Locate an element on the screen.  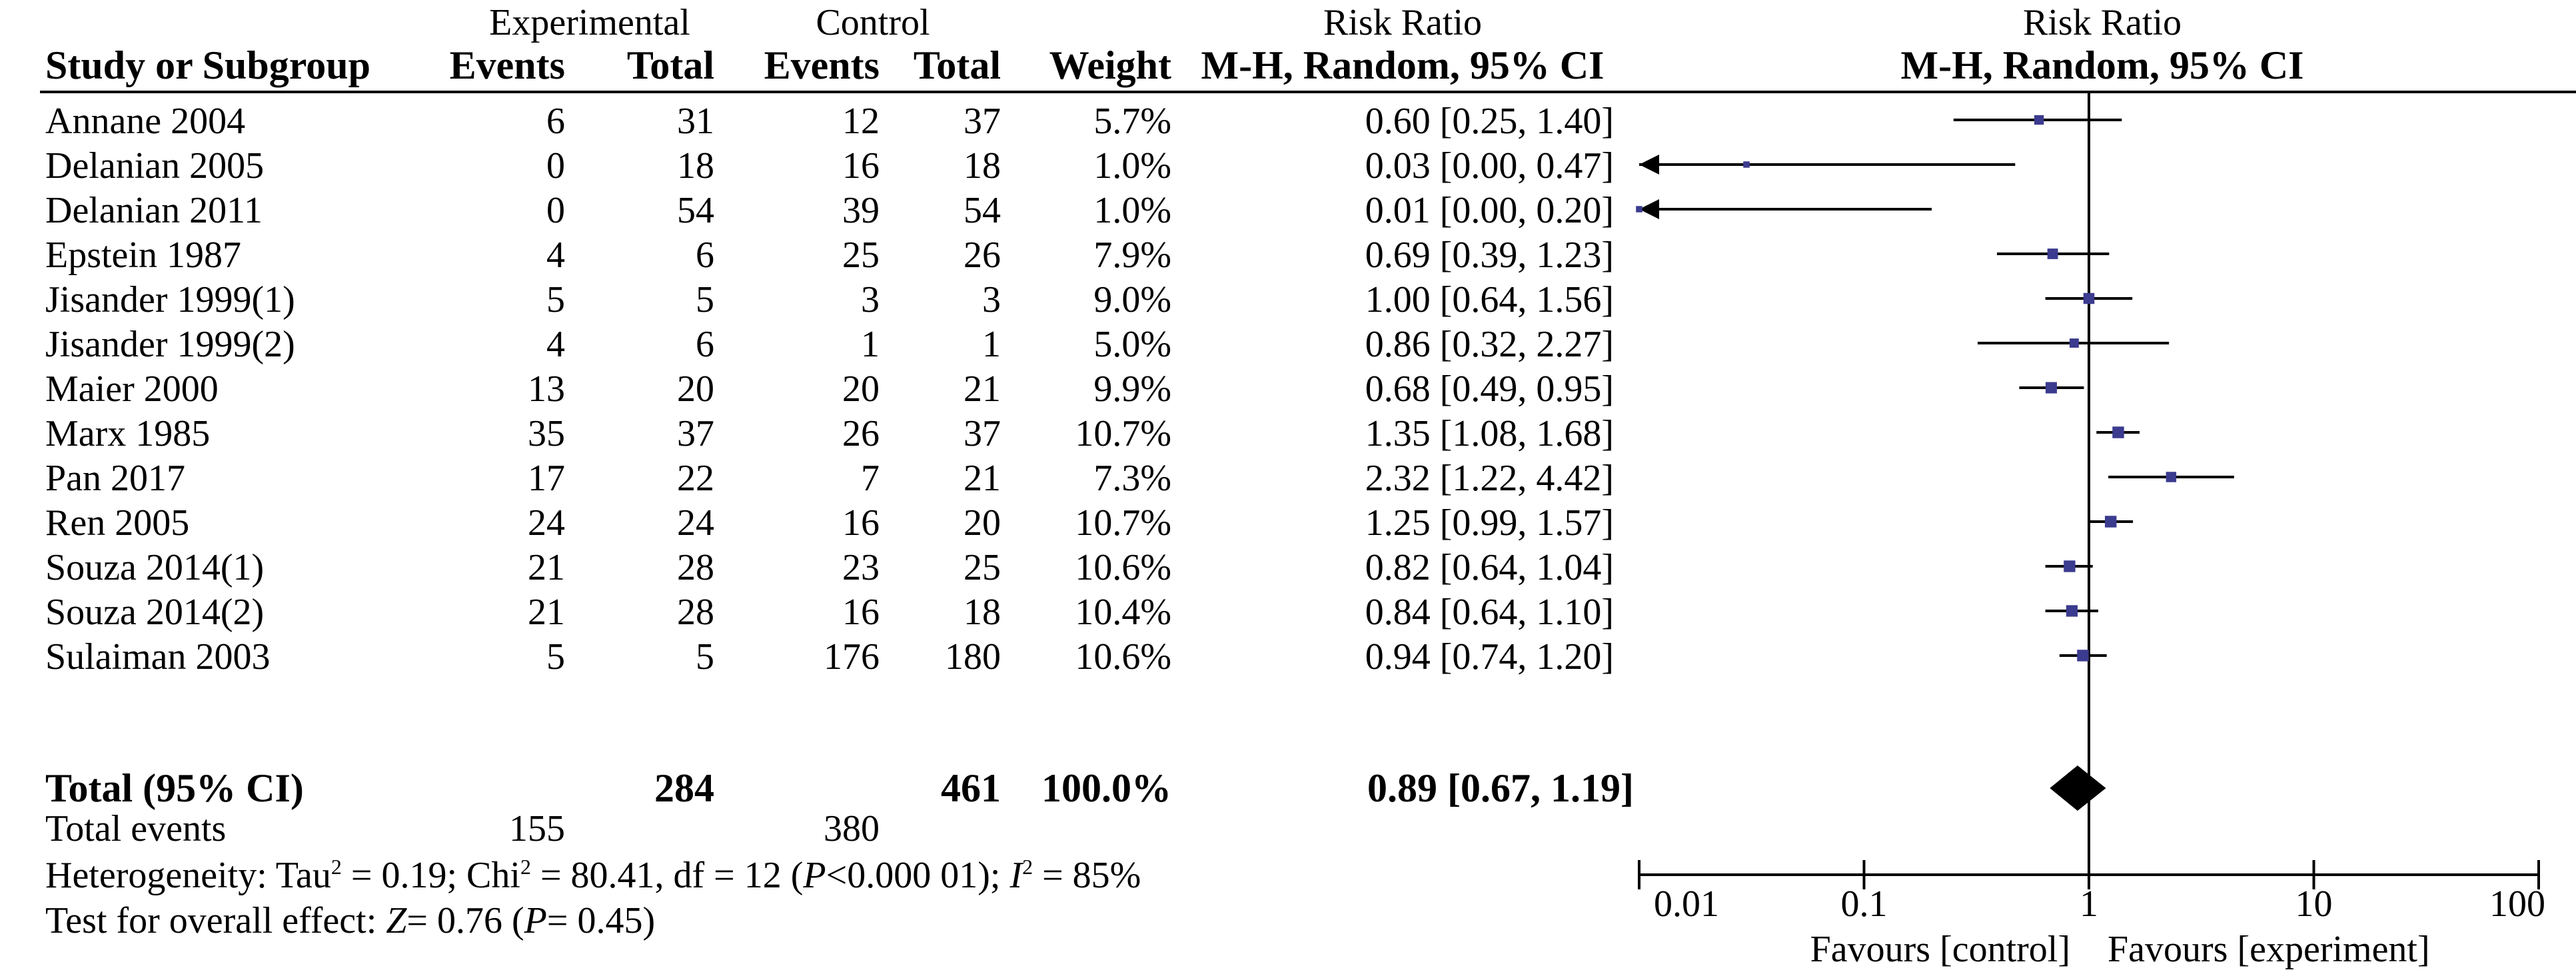
pooled-diamond is located at coordinates (2078, 788).